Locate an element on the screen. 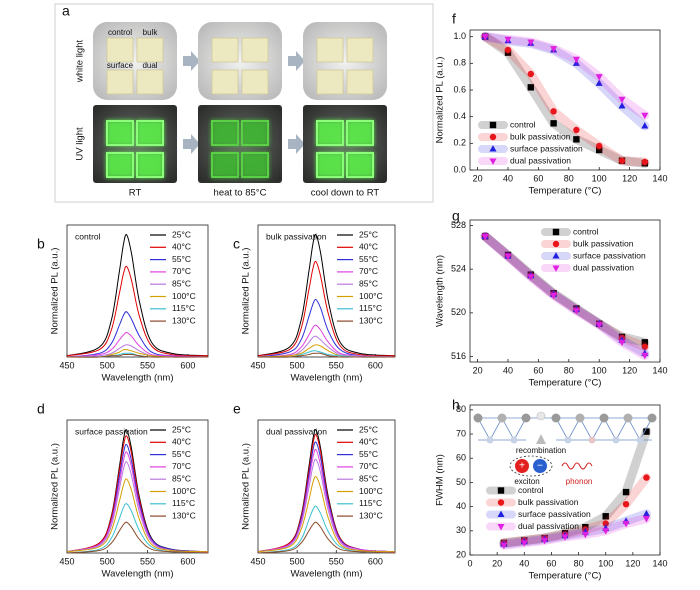  legend-label: control is located at coordinates (523, 124).